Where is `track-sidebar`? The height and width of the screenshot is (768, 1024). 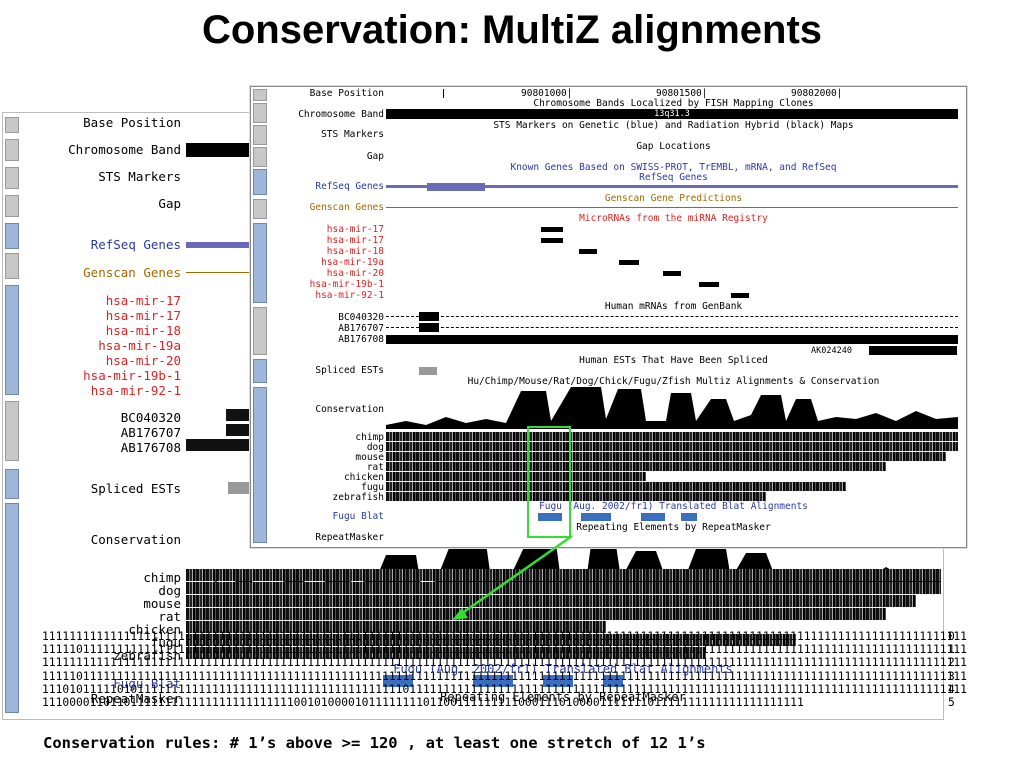
track-sidebar is located at coordinates (14, 416).